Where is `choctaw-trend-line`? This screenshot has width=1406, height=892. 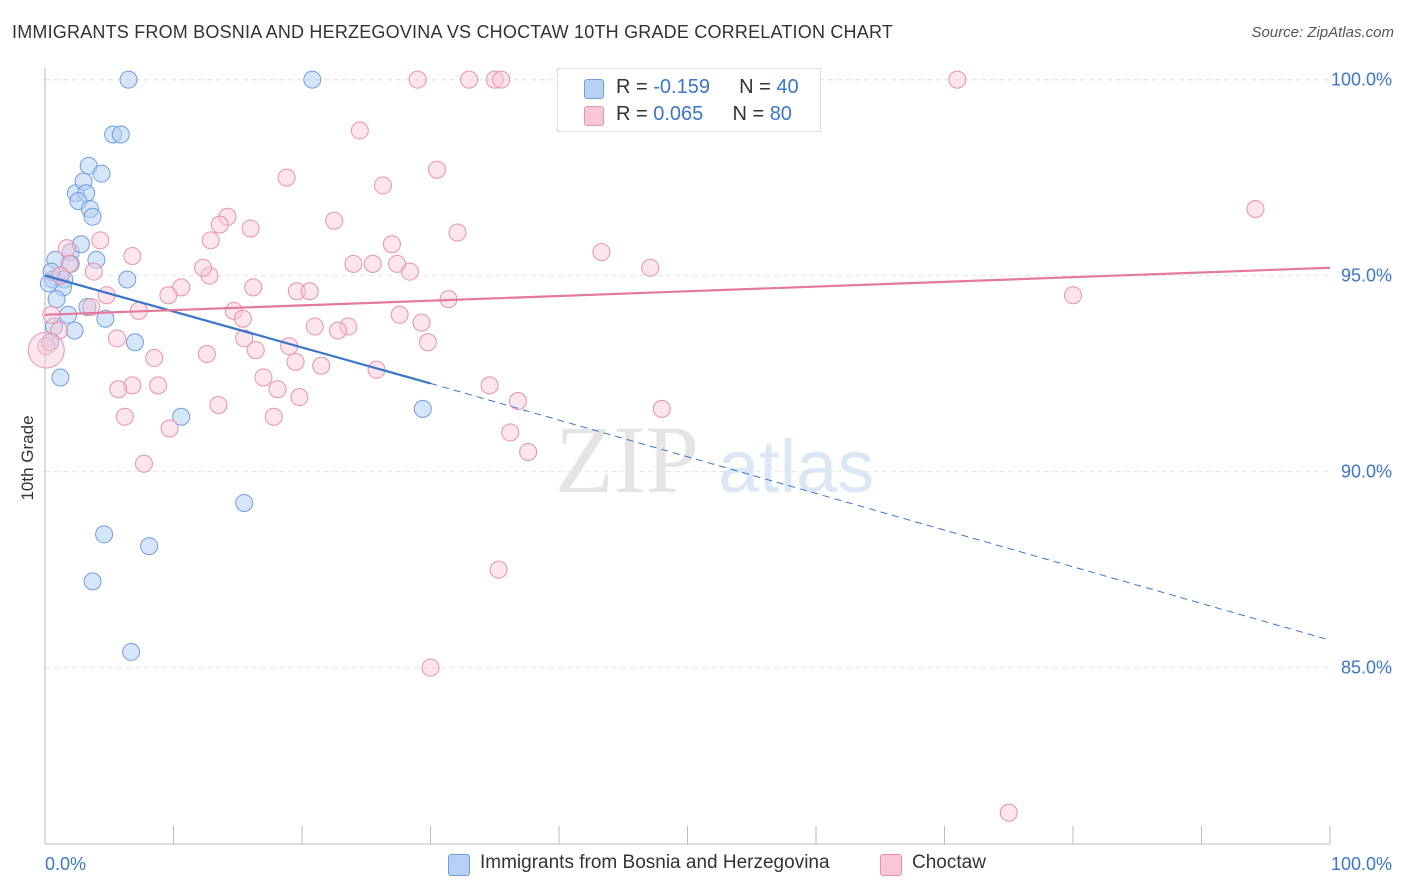 choctaw-trend-line is located at coordinates (687, 291).